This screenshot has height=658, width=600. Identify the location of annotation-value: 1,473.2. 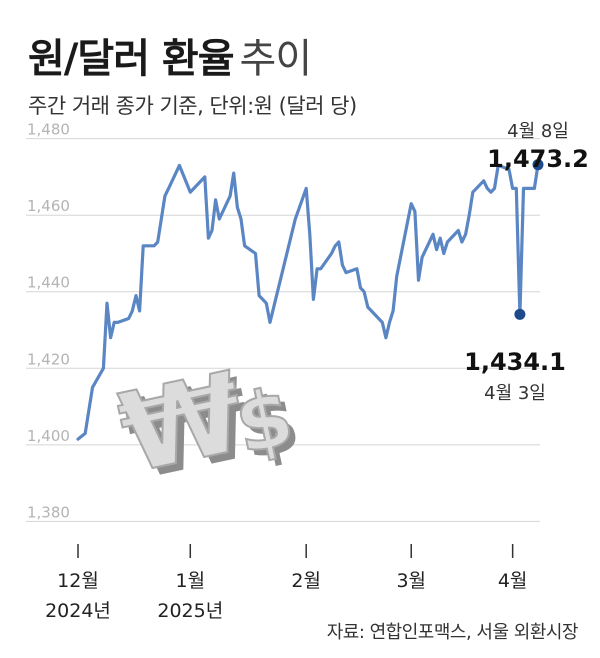
(538, 159).